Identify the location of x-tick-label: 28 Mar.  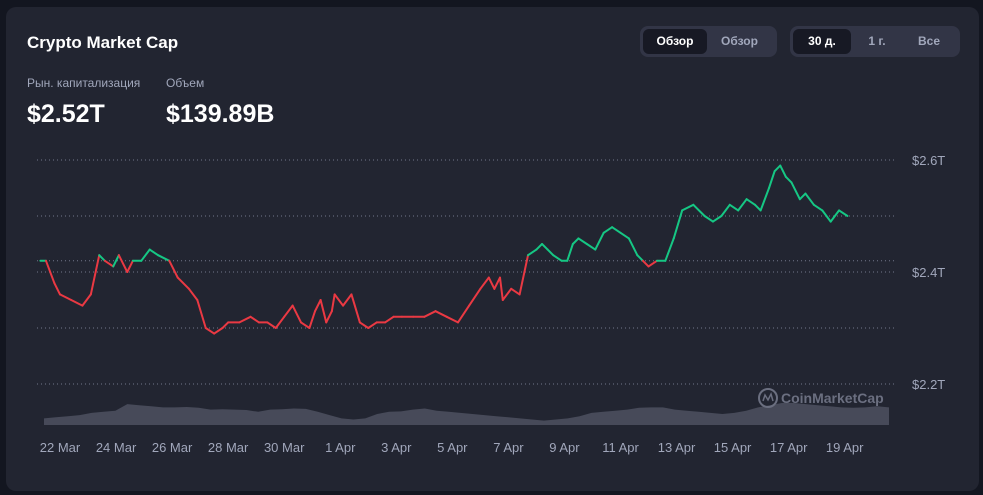
(228, 447).